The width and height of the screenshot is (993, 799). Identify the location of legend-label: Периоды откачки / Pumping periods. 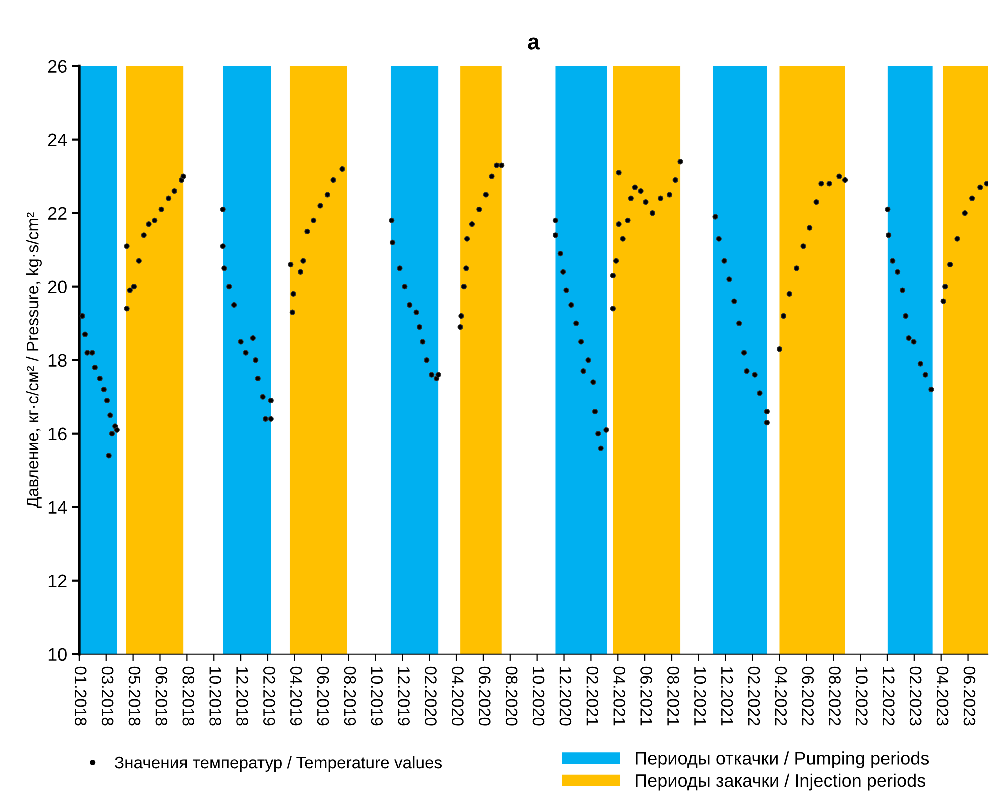
(783, 760).